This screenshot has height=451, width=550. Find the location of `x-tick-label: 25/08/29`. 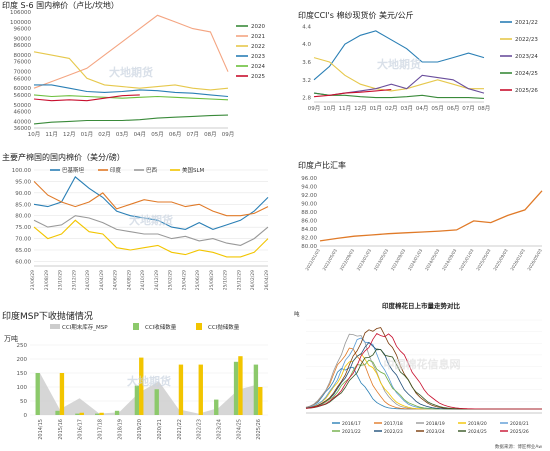

x-tick-label: 25/08/29 is located at coordinates (212, 280).